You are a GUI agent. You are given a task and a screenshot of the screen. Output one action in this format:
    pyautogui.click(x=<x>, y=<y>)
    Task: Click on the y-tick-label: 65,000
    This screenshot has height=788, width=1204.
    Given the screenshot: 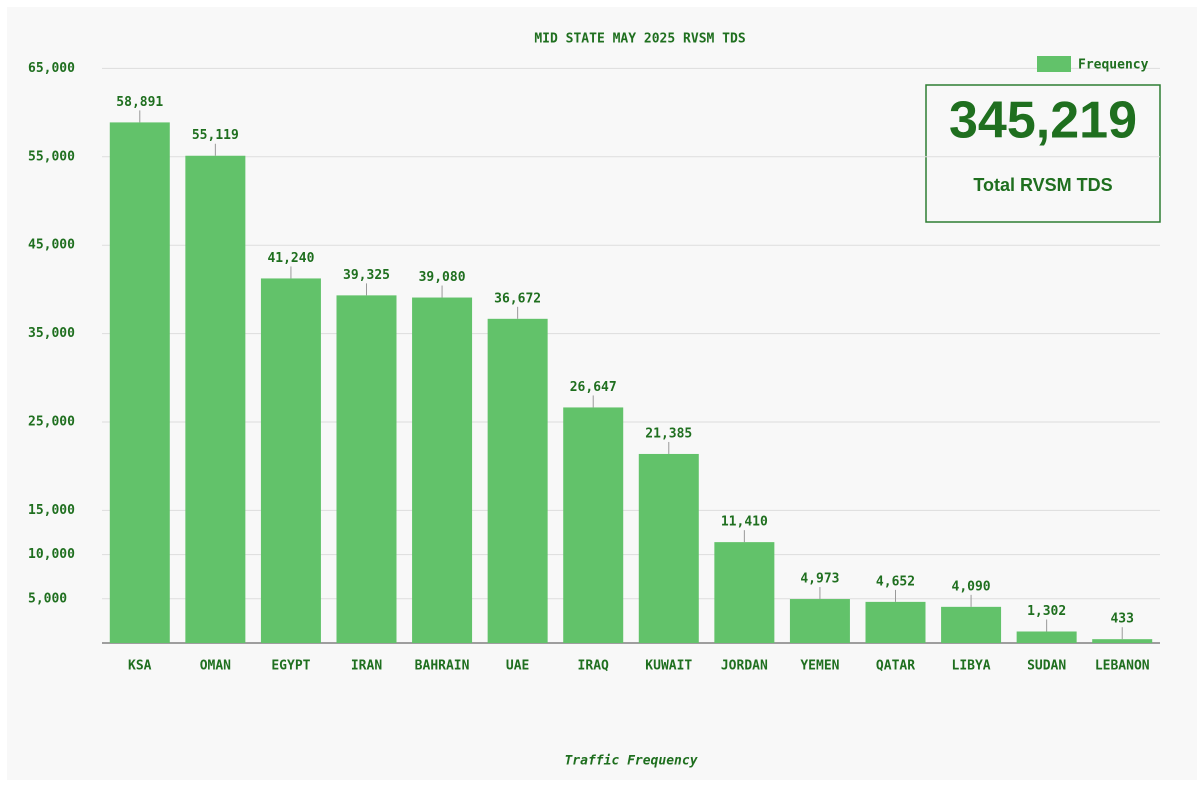 What is the action you would take?
    pyautogui.click(x=51, y=68)
    